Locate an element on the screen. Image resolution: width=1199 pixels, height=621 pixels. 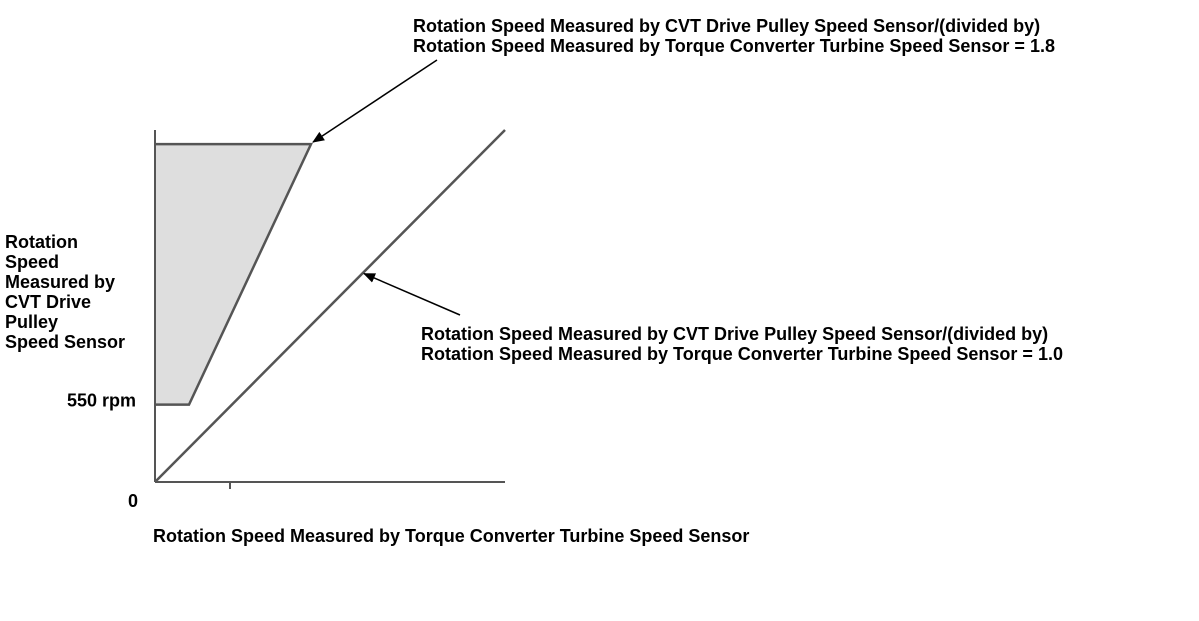
y-axis-label-line: Speed Sensor is located at coordinates (65, 342).